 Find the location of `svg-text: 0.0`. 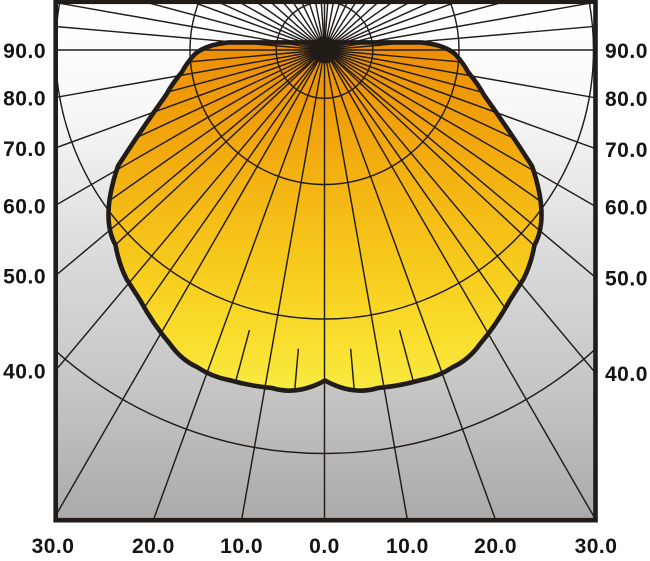

svg-text: 0.0 is located at coordinates (324, 546).